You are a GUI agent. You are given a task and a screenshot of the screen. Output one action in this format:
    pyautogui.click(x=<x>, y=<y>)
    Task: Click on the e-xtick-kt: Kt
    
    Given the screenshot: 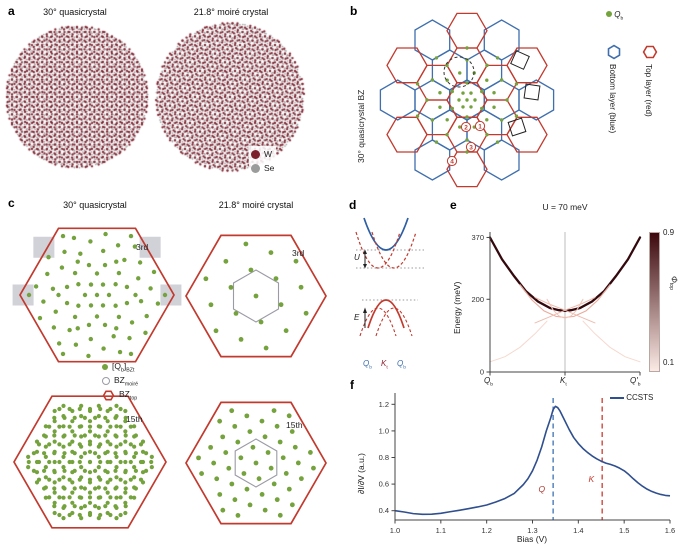 What is the action you would take?
    pyautogui.click(x=563, y=382)
    